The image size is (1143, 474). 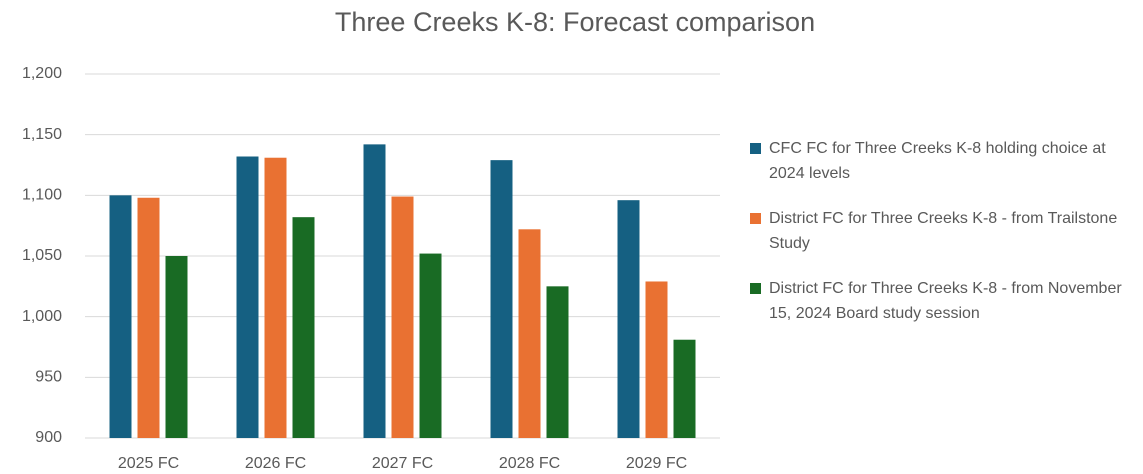 What do you see at coordinates (48, 377) in the screenshot?
I see `y-tick-label: 950` at bounding box center [48, 377].